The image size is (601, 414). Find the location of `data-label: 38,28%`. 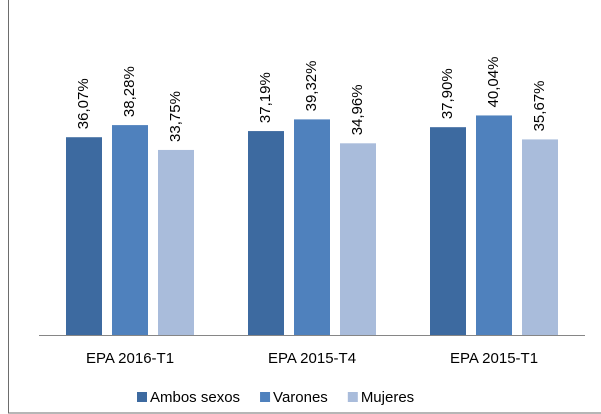

data-label: 38,28% is located at coordinates (129, 91).